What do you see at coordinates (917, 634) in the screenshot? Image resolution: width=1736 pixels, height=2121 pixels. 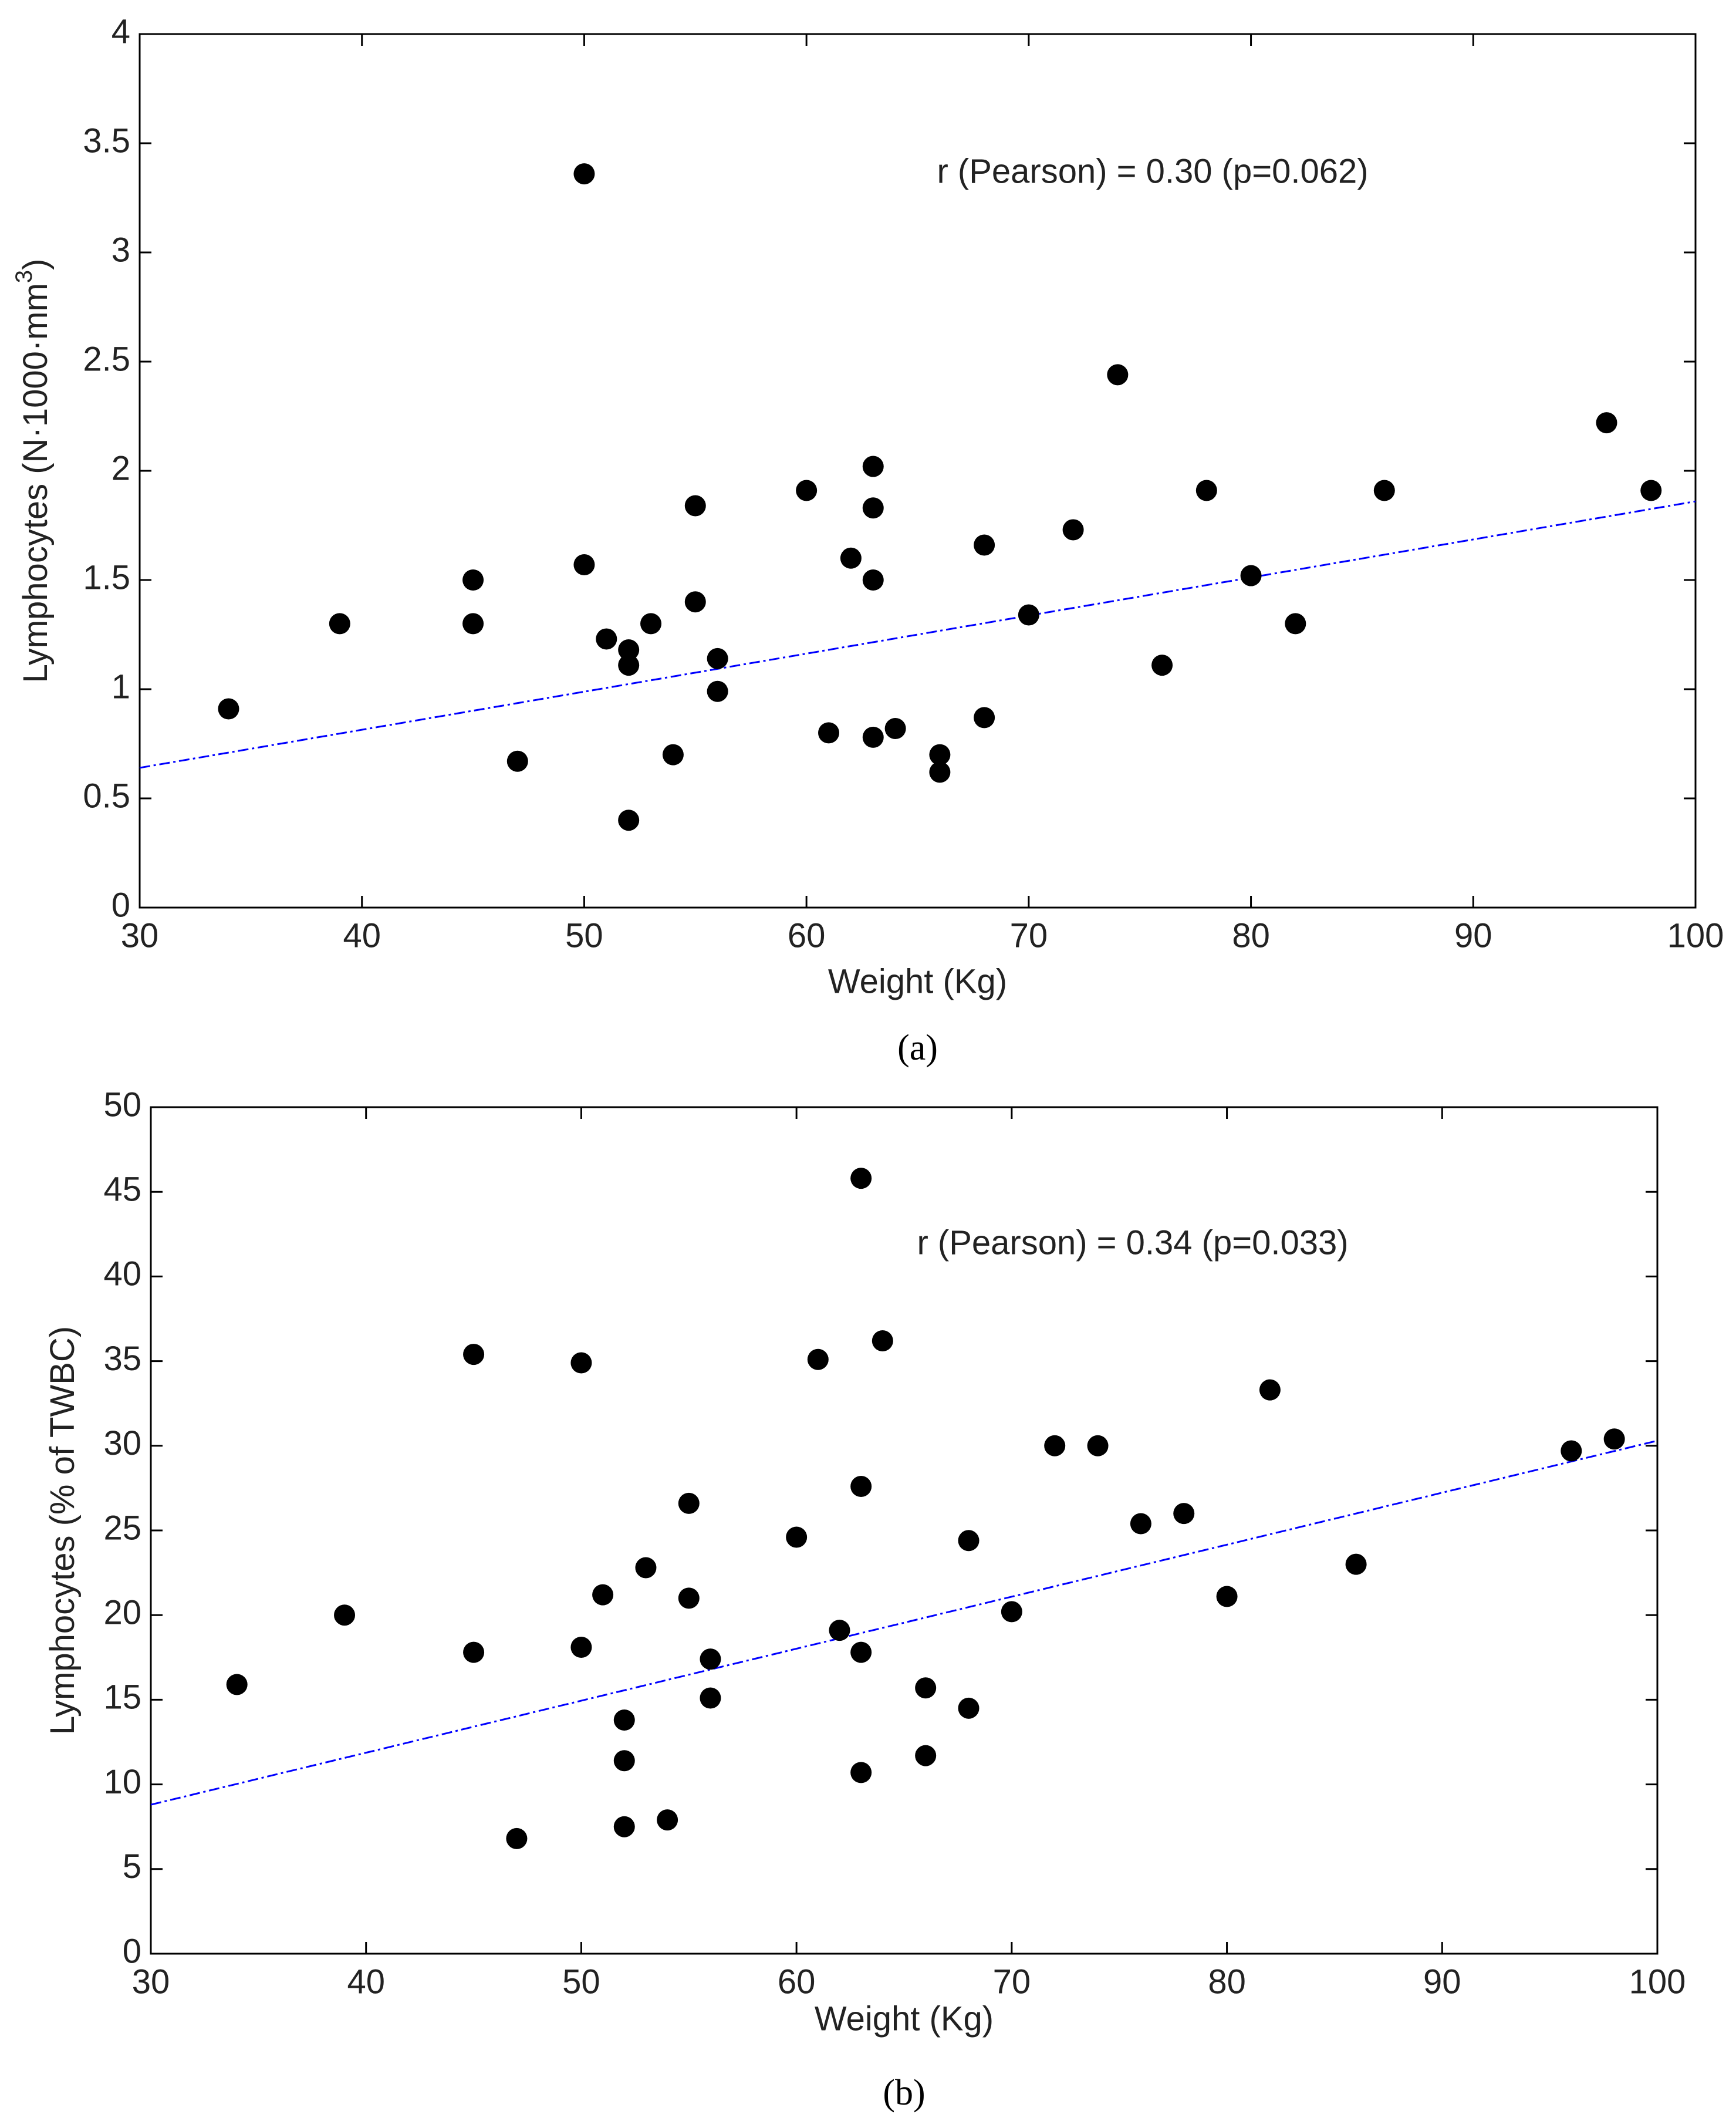 I see `fit-line` at bounding box center [917, 634].